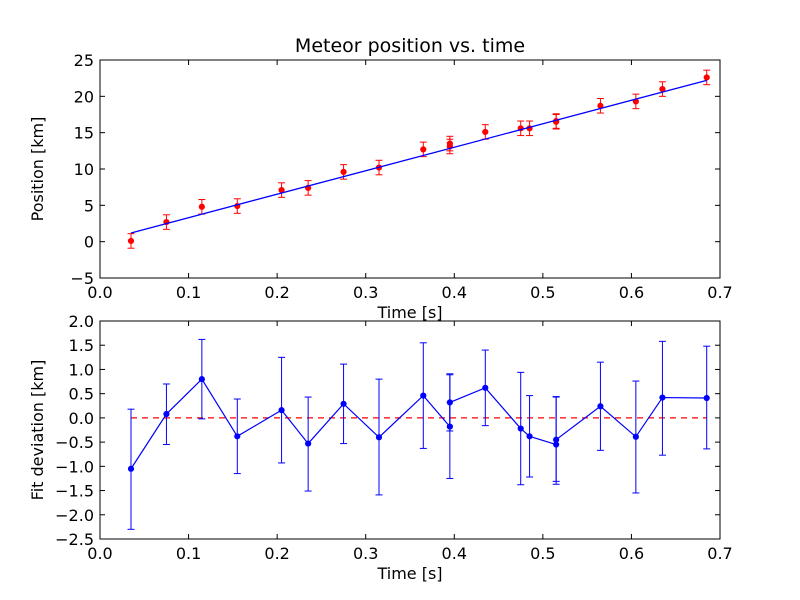 This screenshot has height=600, width=800. Describe the element at coordinates (81, 394) in the screenshot. I see `y-tick-label: 0.5` at that location.